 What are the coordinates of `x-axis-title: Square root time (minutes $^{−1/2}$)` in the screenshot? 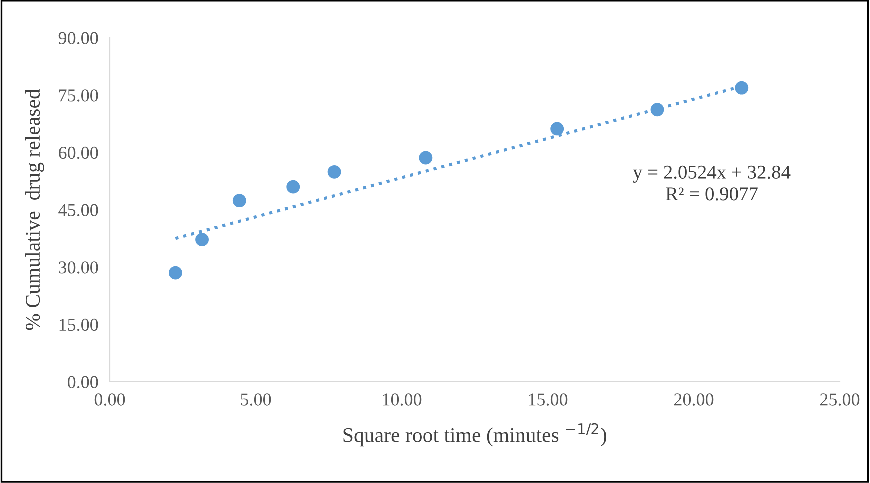 It's located at (475, 435).